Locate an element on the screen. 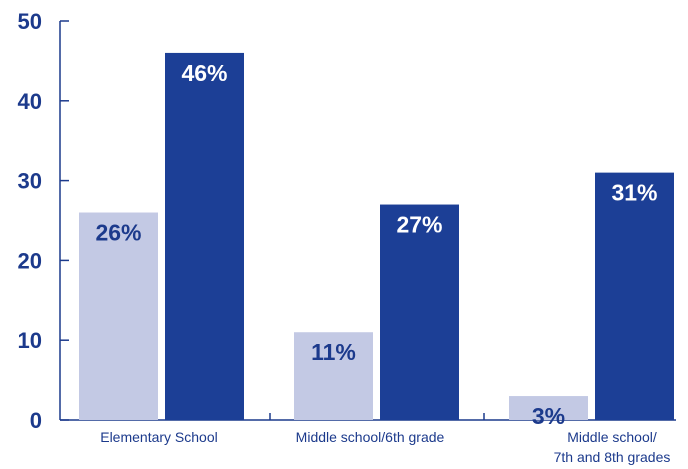 Image resolution: width=688 pixels, height=469 pixels. data-label: 11% is located at coordinates (333, 352).